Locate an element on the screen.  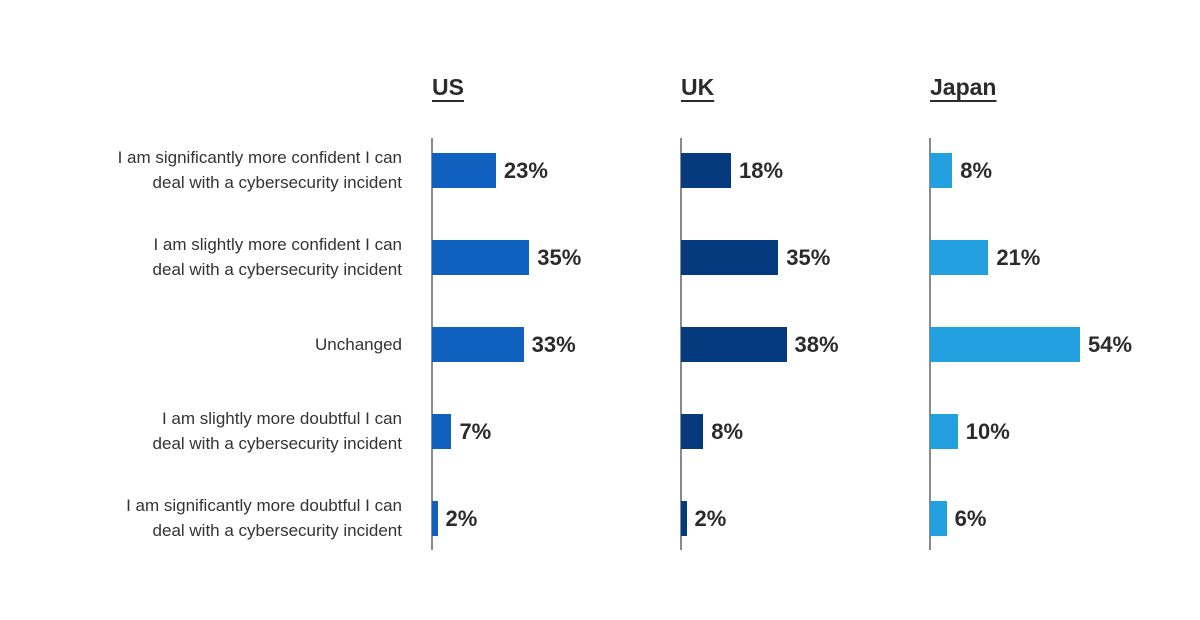
data-label: 21% is located at coordinates (1018, 257).